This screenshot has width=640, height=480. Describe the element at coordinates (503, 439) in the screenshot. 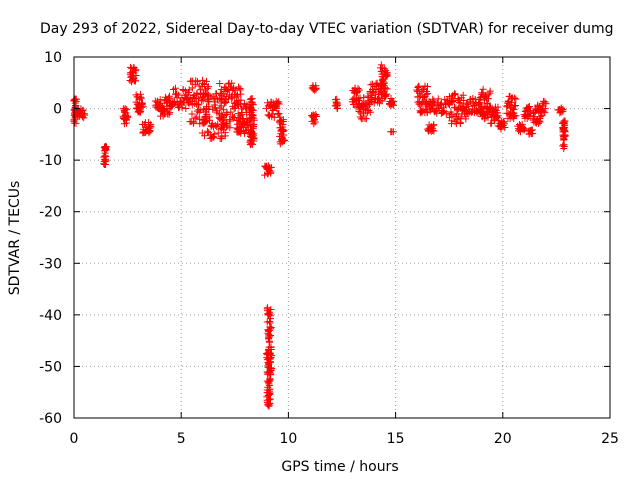

I see `x-tick-label: 20` at that location.